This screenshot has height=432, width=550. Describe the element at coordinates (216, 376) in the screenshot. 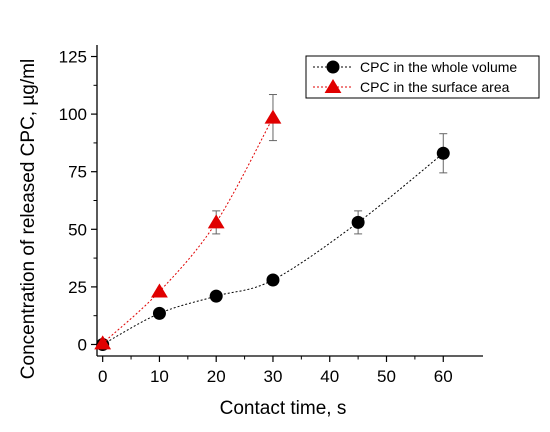

I see `x-tick-label: 20` at that location.